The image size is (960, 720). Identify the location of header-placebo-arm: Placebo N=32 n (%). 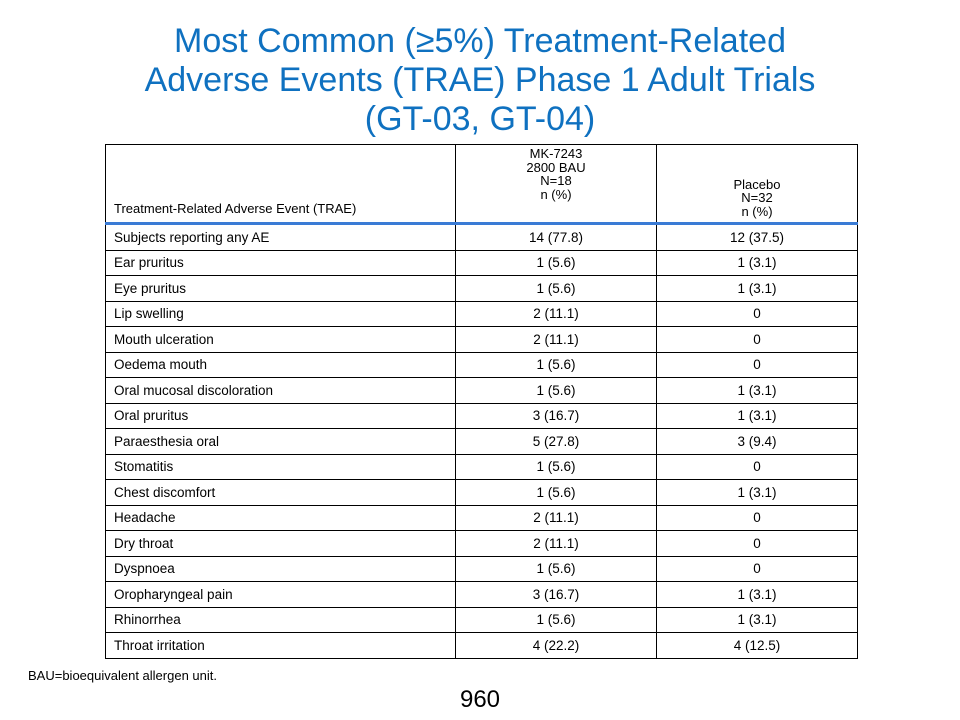
(757, 184).